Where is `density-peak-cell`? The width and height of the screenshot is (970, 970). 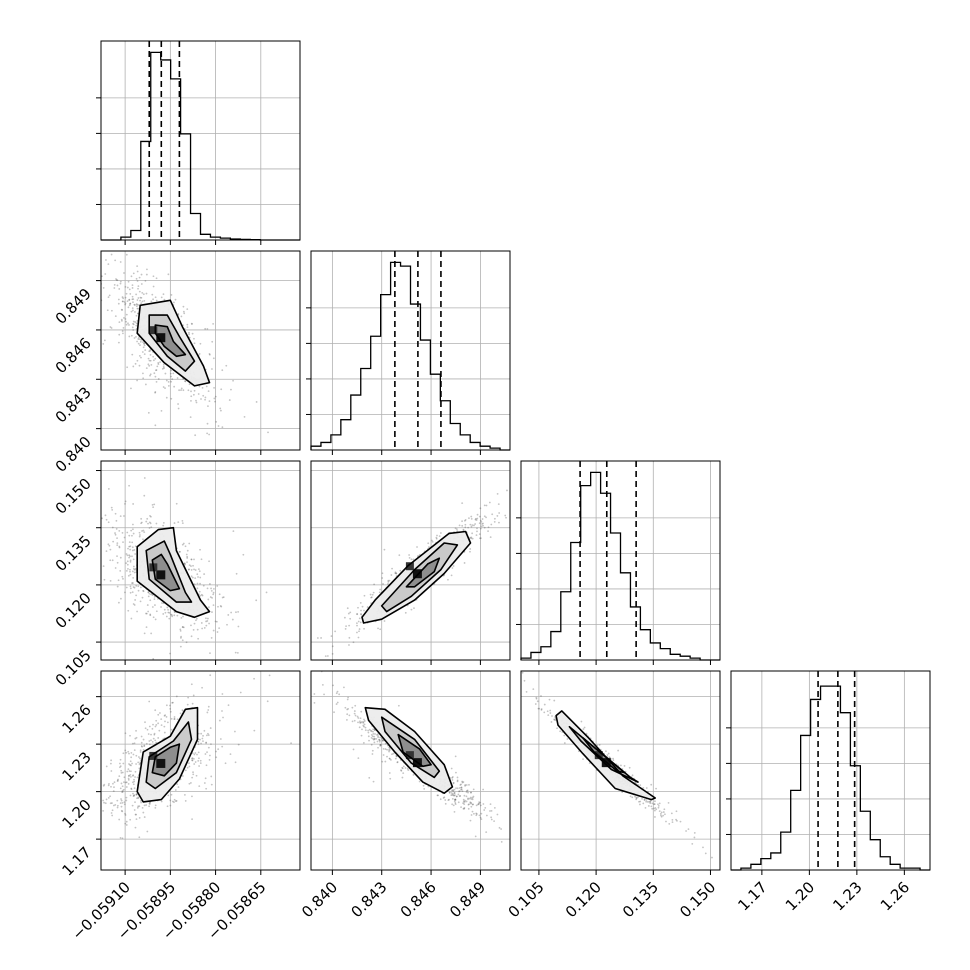 density-peak-cell is located at coordinates (409, 566).